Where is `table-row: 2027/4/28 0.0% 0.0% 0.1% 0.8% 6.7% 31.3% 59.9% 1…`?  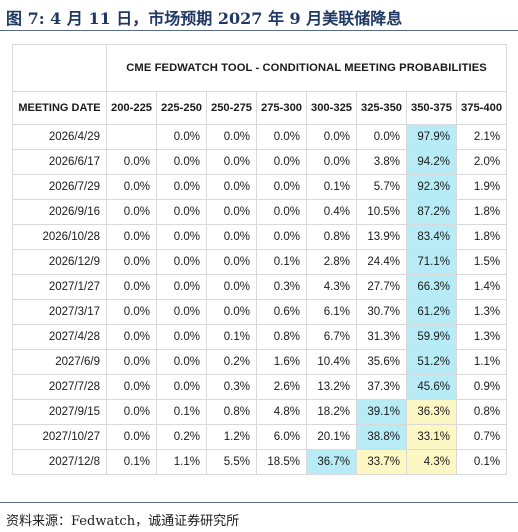 table-row: 2027/4/28 0.0% 0.0% 0.1% 0.8% 6.7% 31.3% 59.9% 1… is located at coordinates (260, 337).